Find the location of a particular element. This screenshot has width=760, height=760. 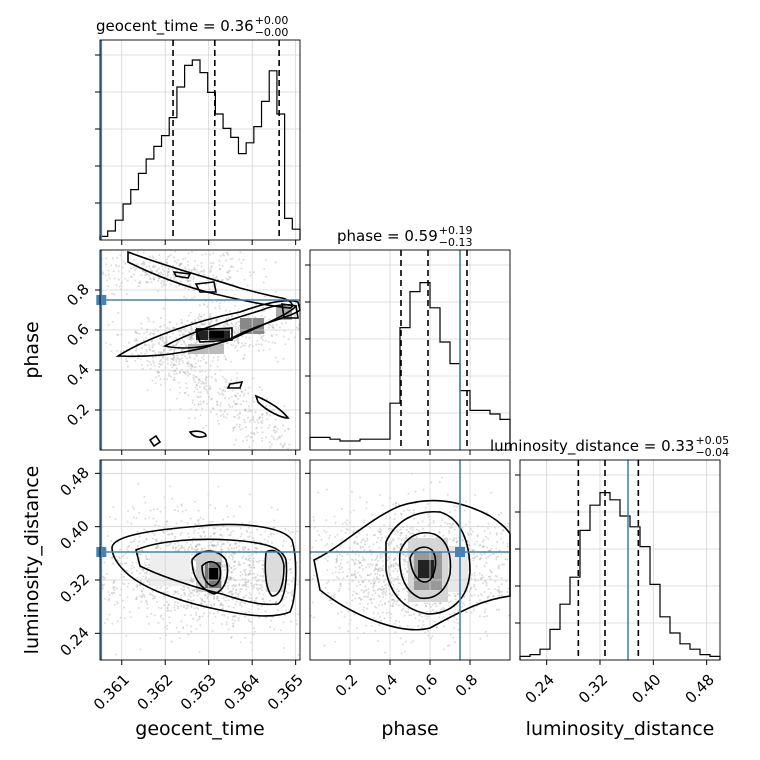

title-geocent_time: geocent_time = 0.36 is located at coordinates (175, 26).